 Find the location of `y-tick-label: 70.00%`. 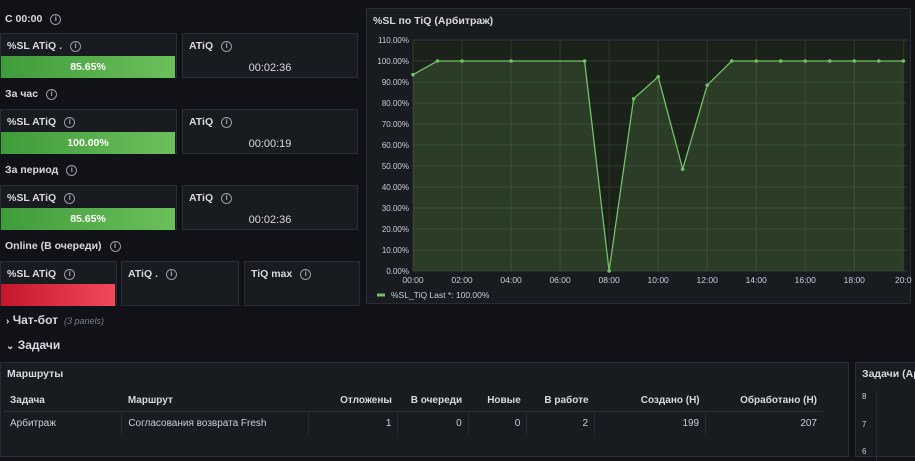

y-tick-label: 70.00% is located at coordinates (395, 124).